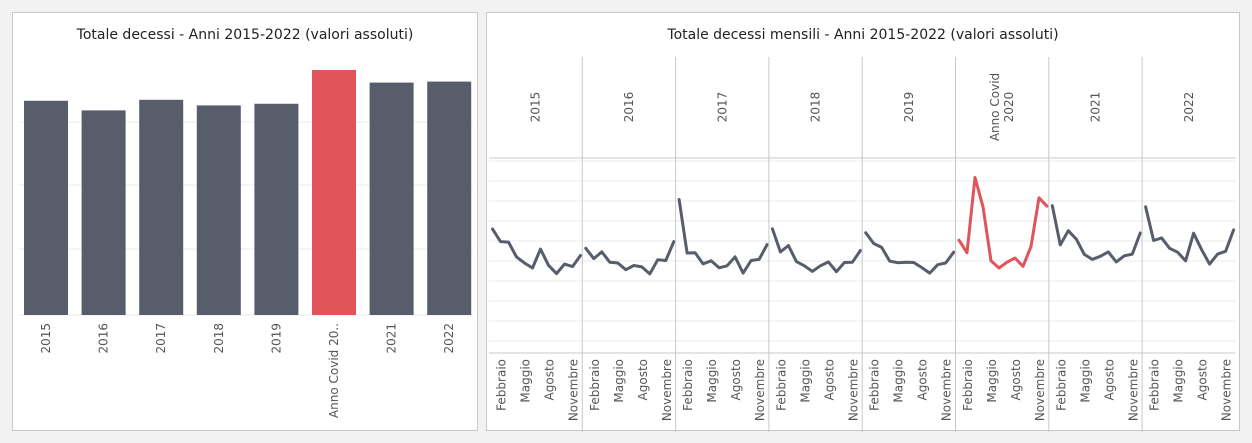 This screenshot has height=443, width=1252. I want to click on bar-category-label: Anno Covid 20.., so click(334, 370).